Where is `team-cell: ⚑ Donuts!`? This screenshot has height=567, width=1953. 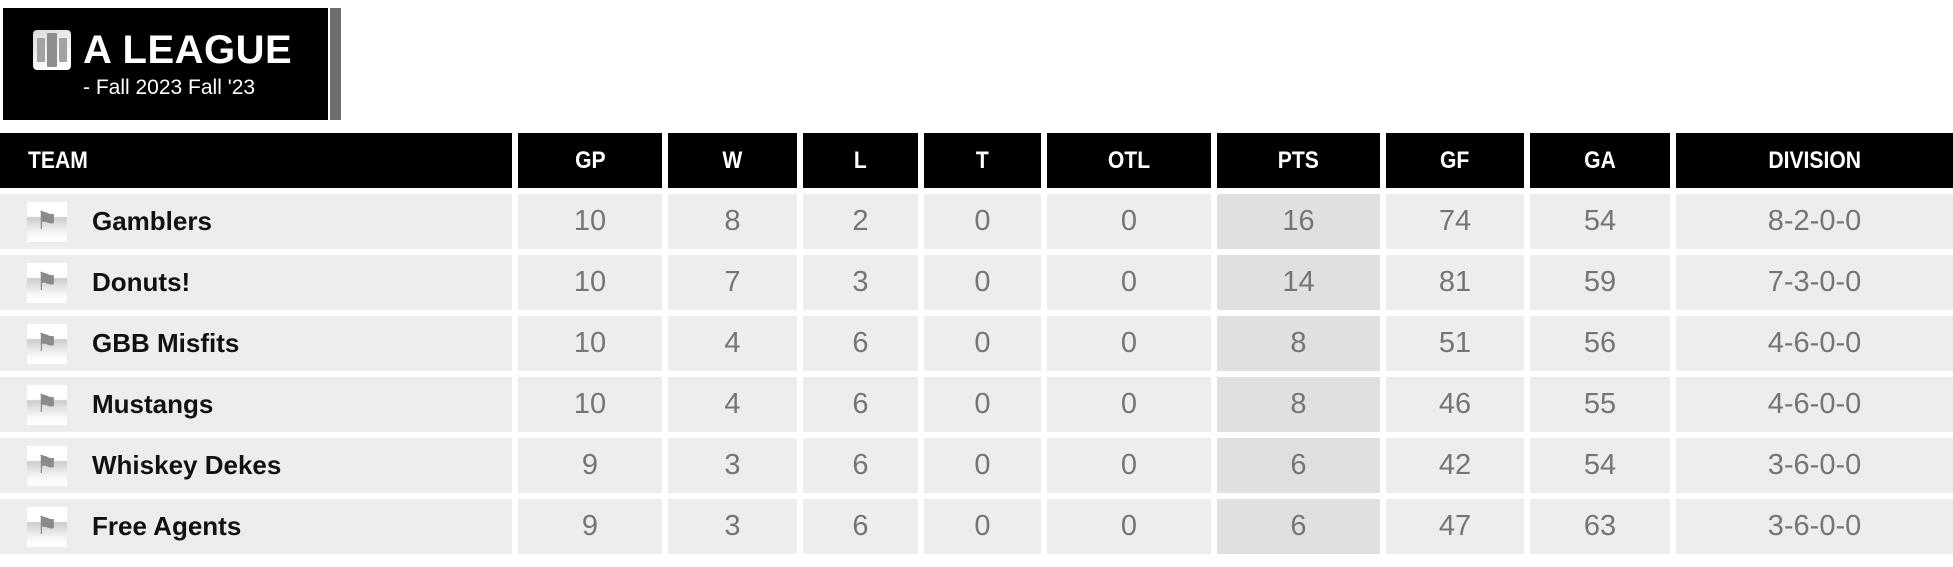
team-cell: ⚑ Donuts! is located at coordinates (256, 282).